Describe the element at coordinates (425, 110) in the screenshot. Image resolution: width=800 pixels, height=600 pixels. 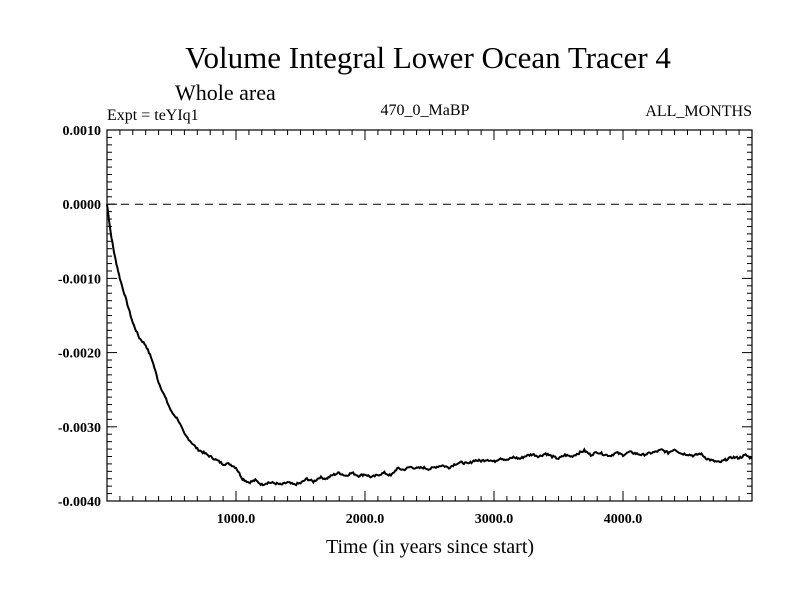
I see `period-label: 470_0_MaBP` at that location.